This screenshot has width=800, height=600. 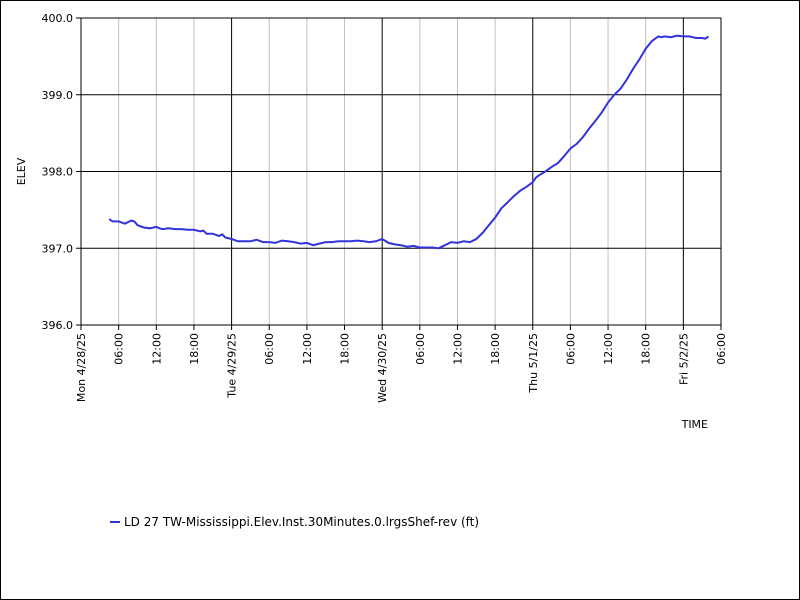 What do you see at coordinates (58, 172) in the screenshot?
I see `y-tick-label: 398.0` at bounding box center [58, 172].